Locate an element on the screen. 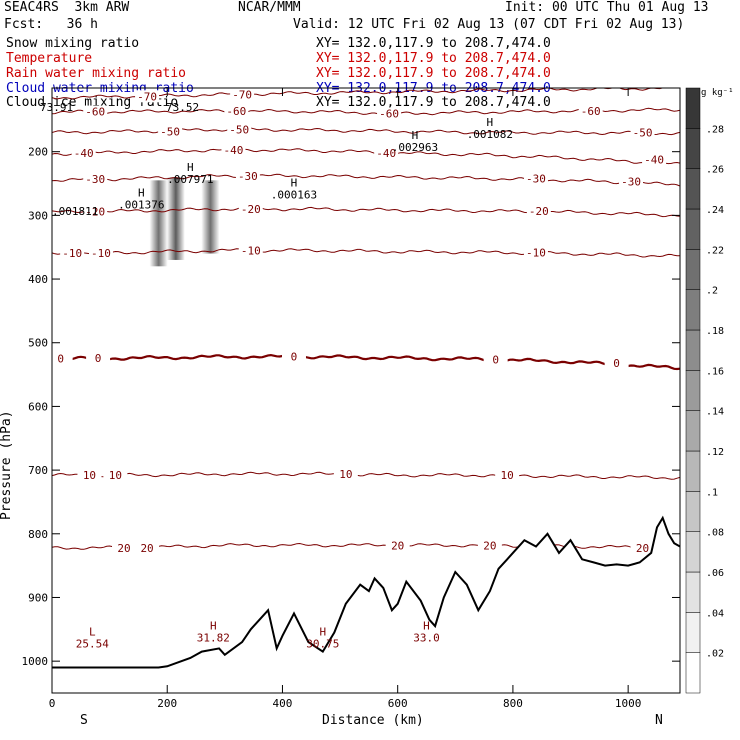  hl-value: 31.82 is located at coordinates (213, 637).